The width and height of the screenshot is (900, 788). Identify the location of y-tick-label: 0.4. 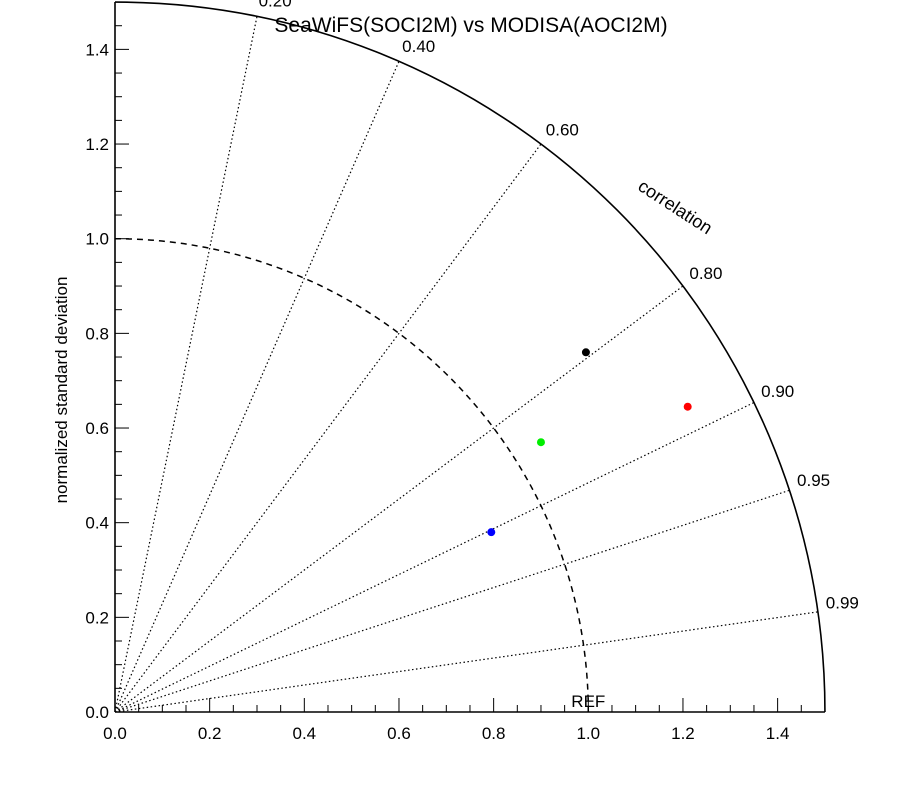
(97, 523).